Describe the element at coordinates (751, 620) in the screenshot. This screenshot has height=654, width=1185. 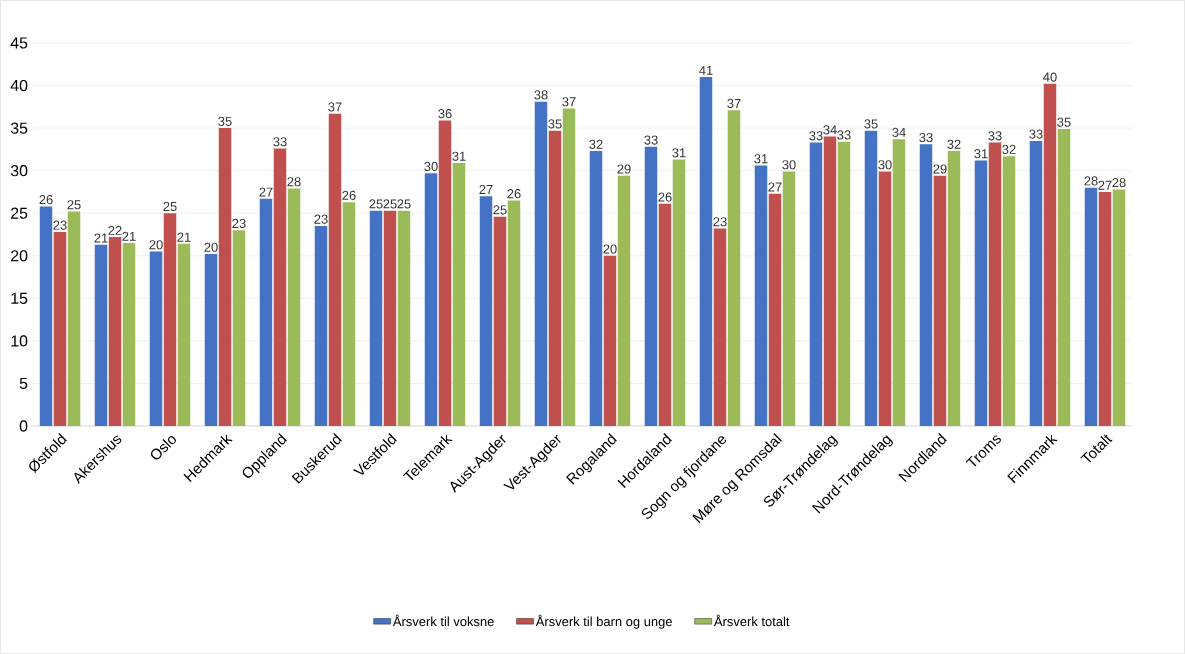
I see `legend-label: Årsverk totalt` at that location.